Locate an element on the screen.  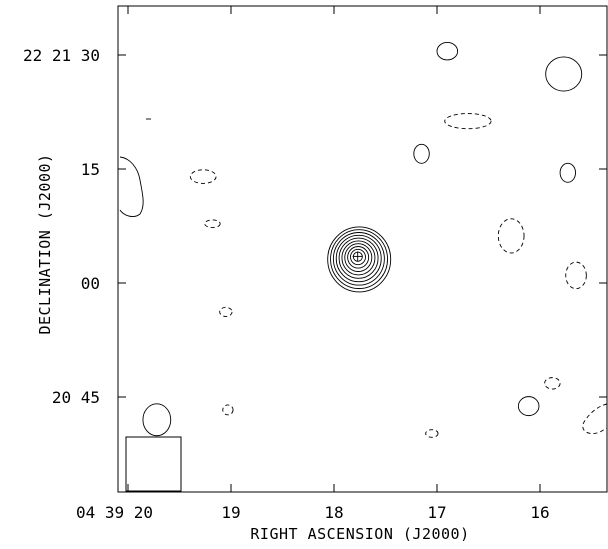
source-contours is located at coordinates (359, 259).